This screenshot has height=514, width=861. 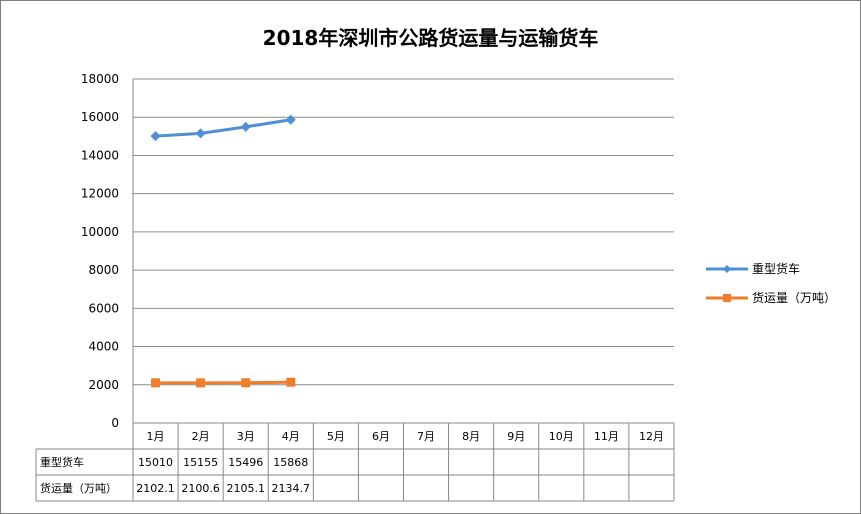 I want to click on legend-label: 货运量（万吨）, so click(x=794, y=297).